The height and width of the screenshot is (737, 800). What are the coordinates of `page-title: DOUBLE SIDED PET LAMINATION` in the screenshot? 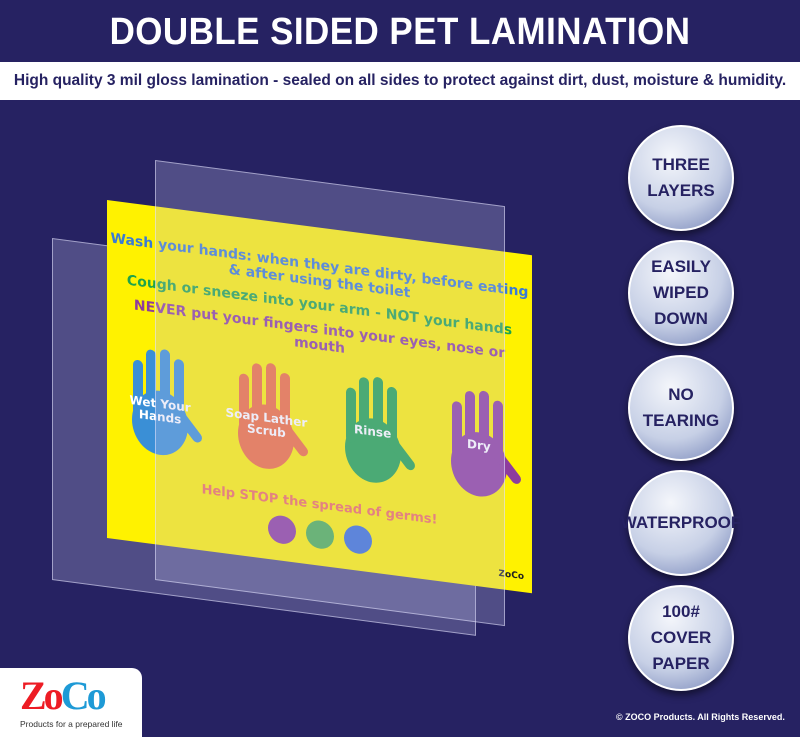 It's located at (400, 32).